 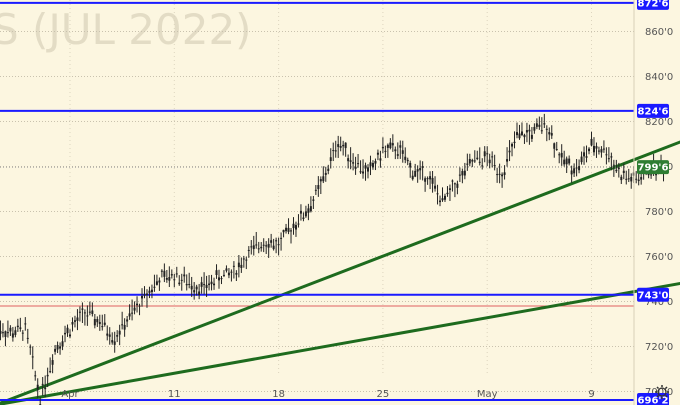 What do you see at coordinates (383, 394) in the screenshot?
I see `x-tick-label: 25` at bounding box center [383, 394].